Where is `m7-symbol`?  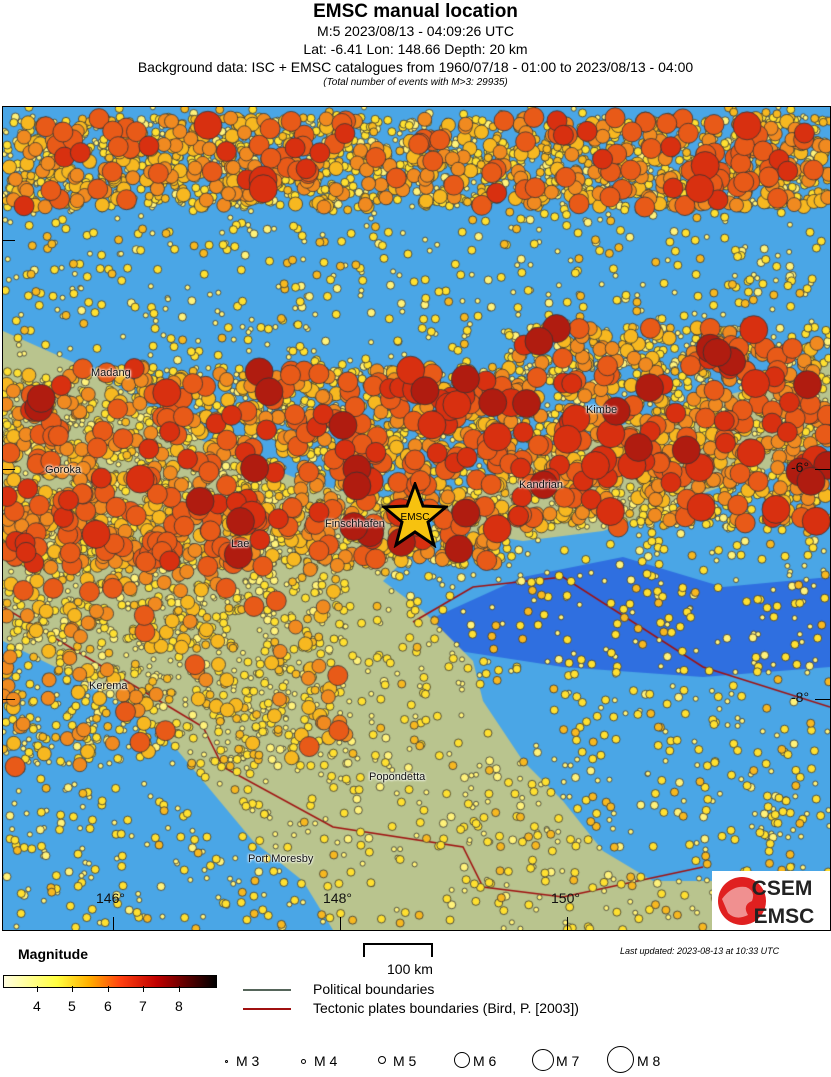 m7-symbol is located at coordinates (543, 1060).